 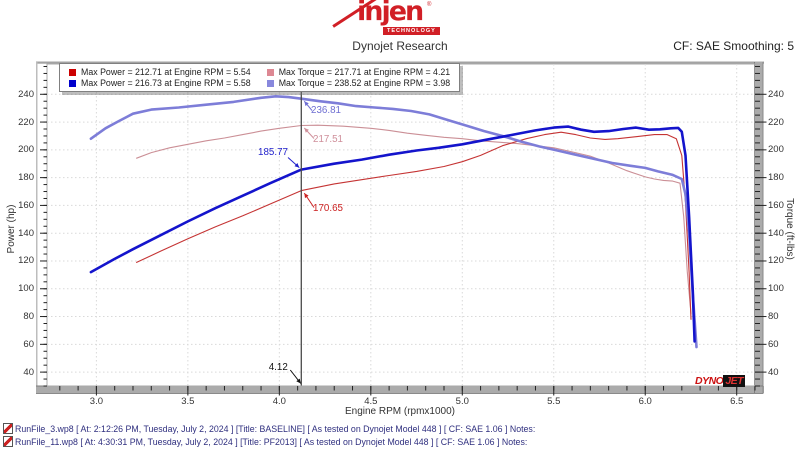 I want to click on page-title: Dynojet Research, so click(x=400, y=46).